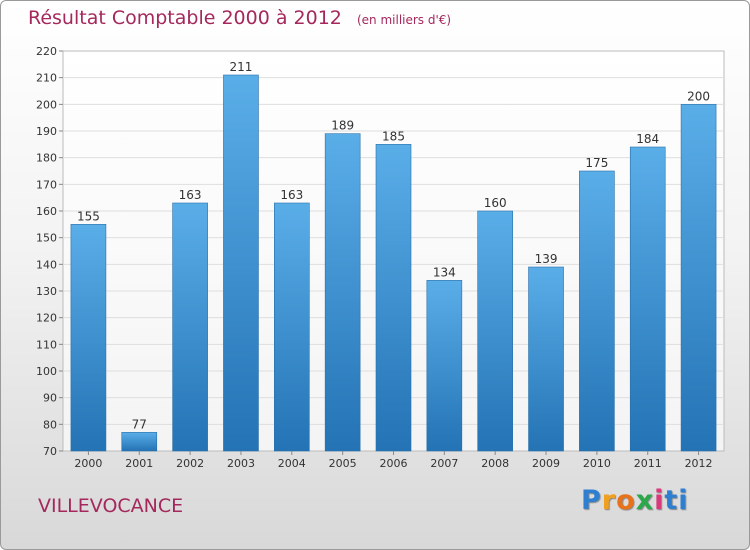 This screenshot has width=750, height=550. I want to click on x-tick-label: 2003, so click(241, 463).